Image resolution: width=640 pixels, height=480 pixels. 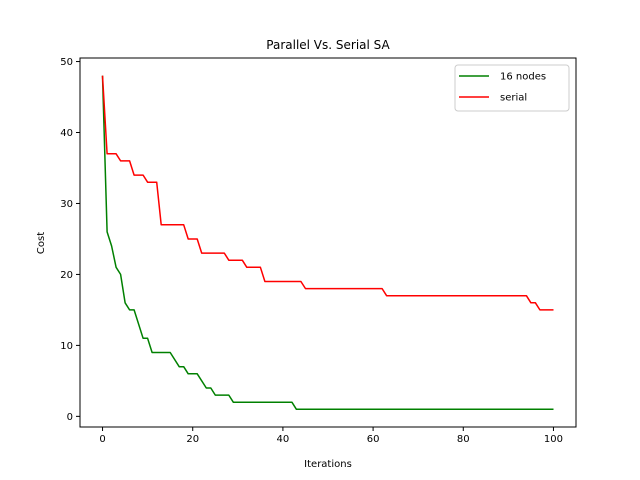 I want to click on legend-label-1: 16 nodes, so click(x=523, y=77).